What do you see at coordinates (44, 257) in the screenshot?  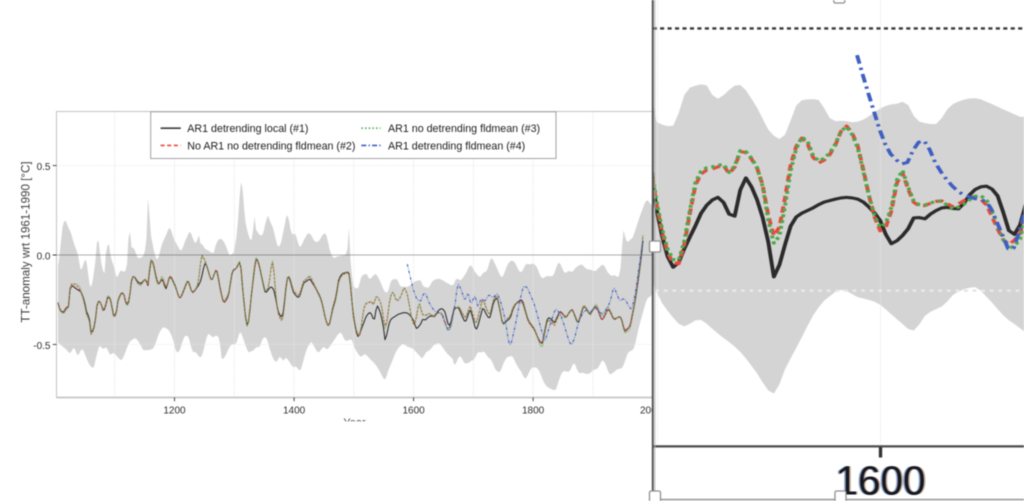 I see `svg-text: 0.0` at bounding box center [44, 257].